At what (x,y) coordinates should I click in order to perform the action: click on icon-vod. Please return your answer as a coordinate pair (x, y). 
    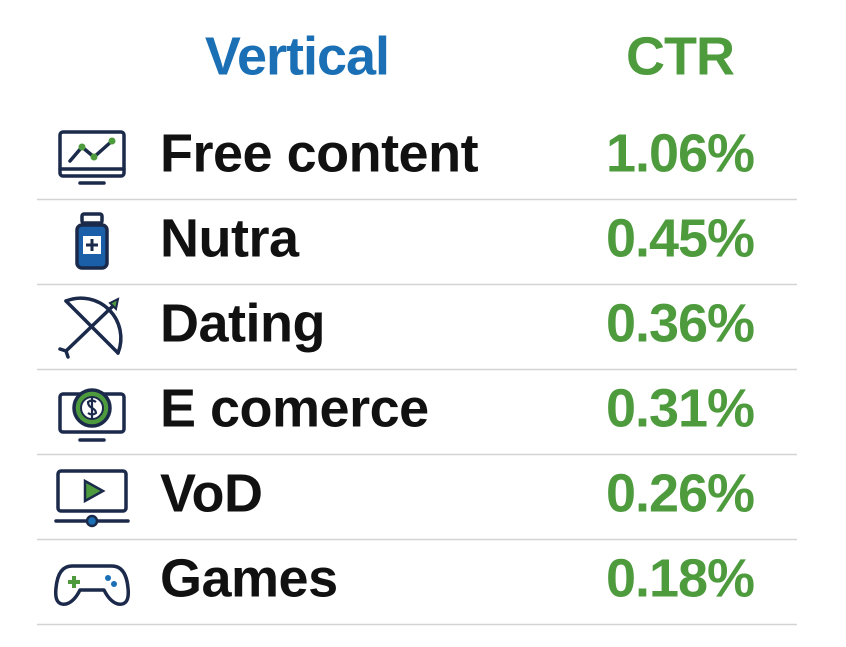
    Looking at the image, I should click on (92, 498).